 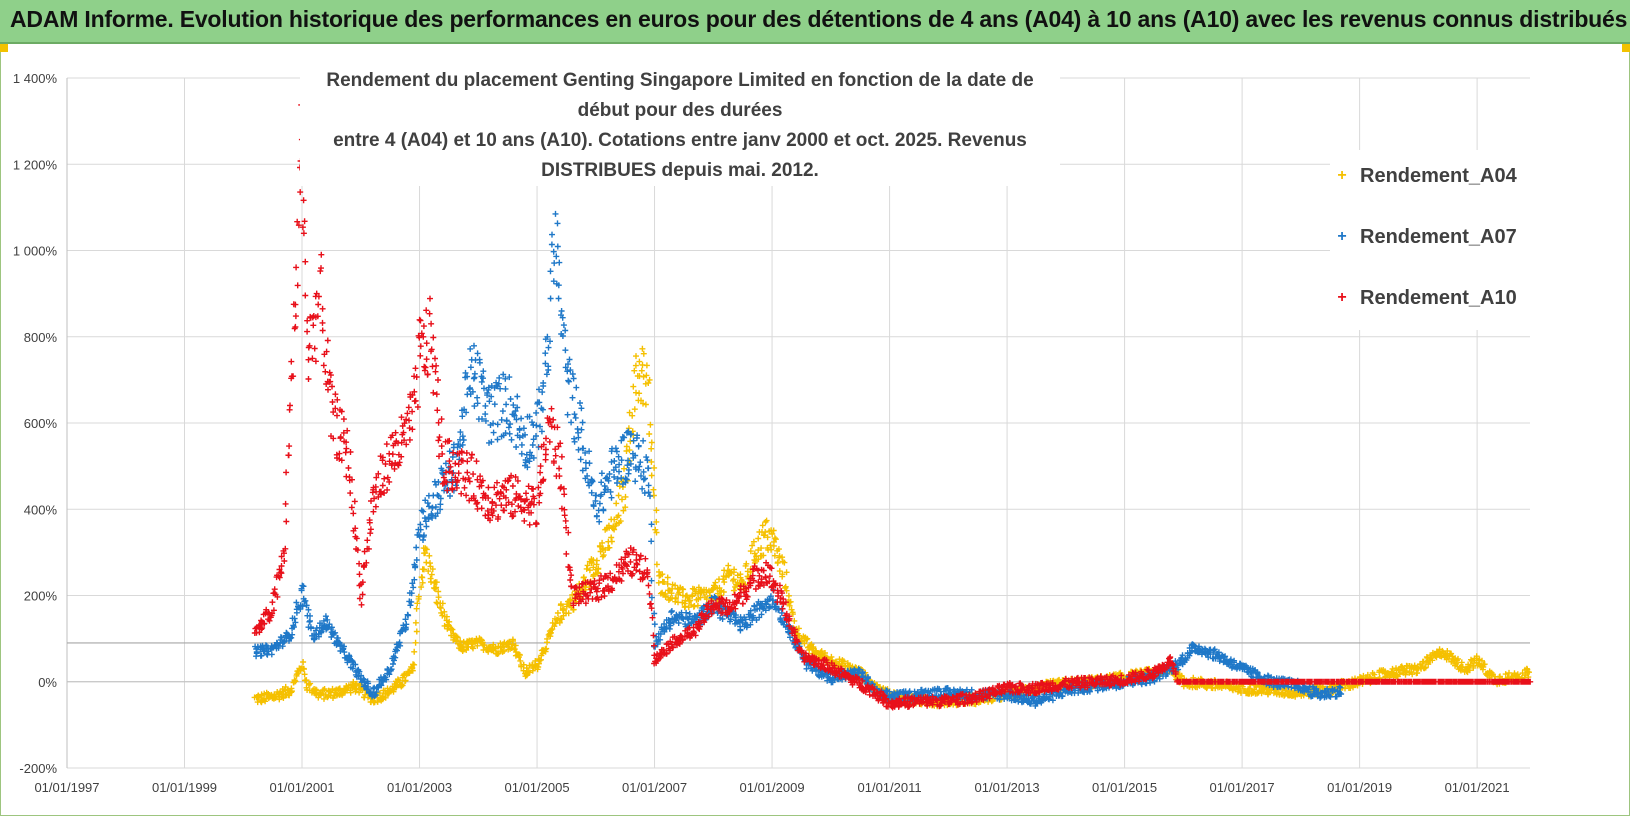 What do you see at coordinates (35, 164) in the screenshot?
I see `y-tick-label: 1 200%` at bounding box center [35, 164].